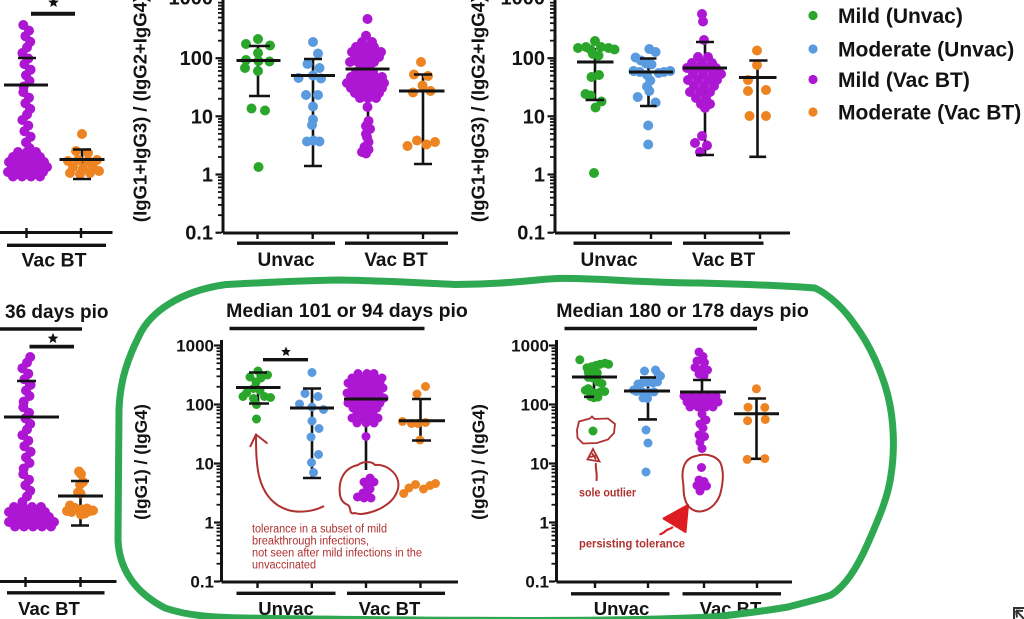 Image resolution: width=1024 pixels, height=619 pixels. What do you see at coordinates (284, 566) in the screenshot?
I see `svg-text: unvaccinated` at bounding box center [284, 566].